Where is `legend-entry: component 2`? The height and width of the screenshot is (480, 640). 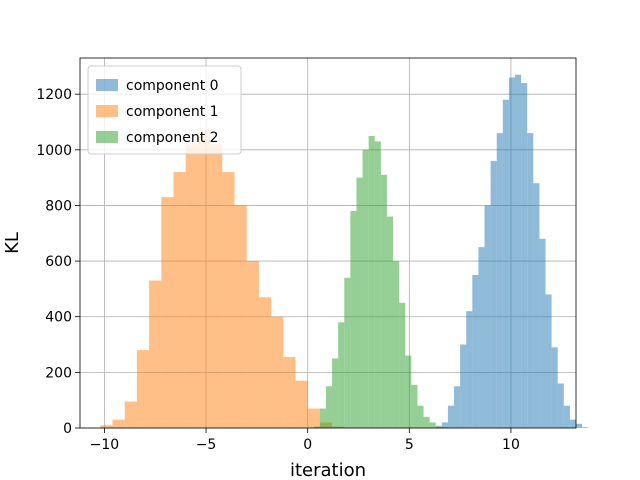
legend-entry: component 2 is located at coordinates (172, 138).